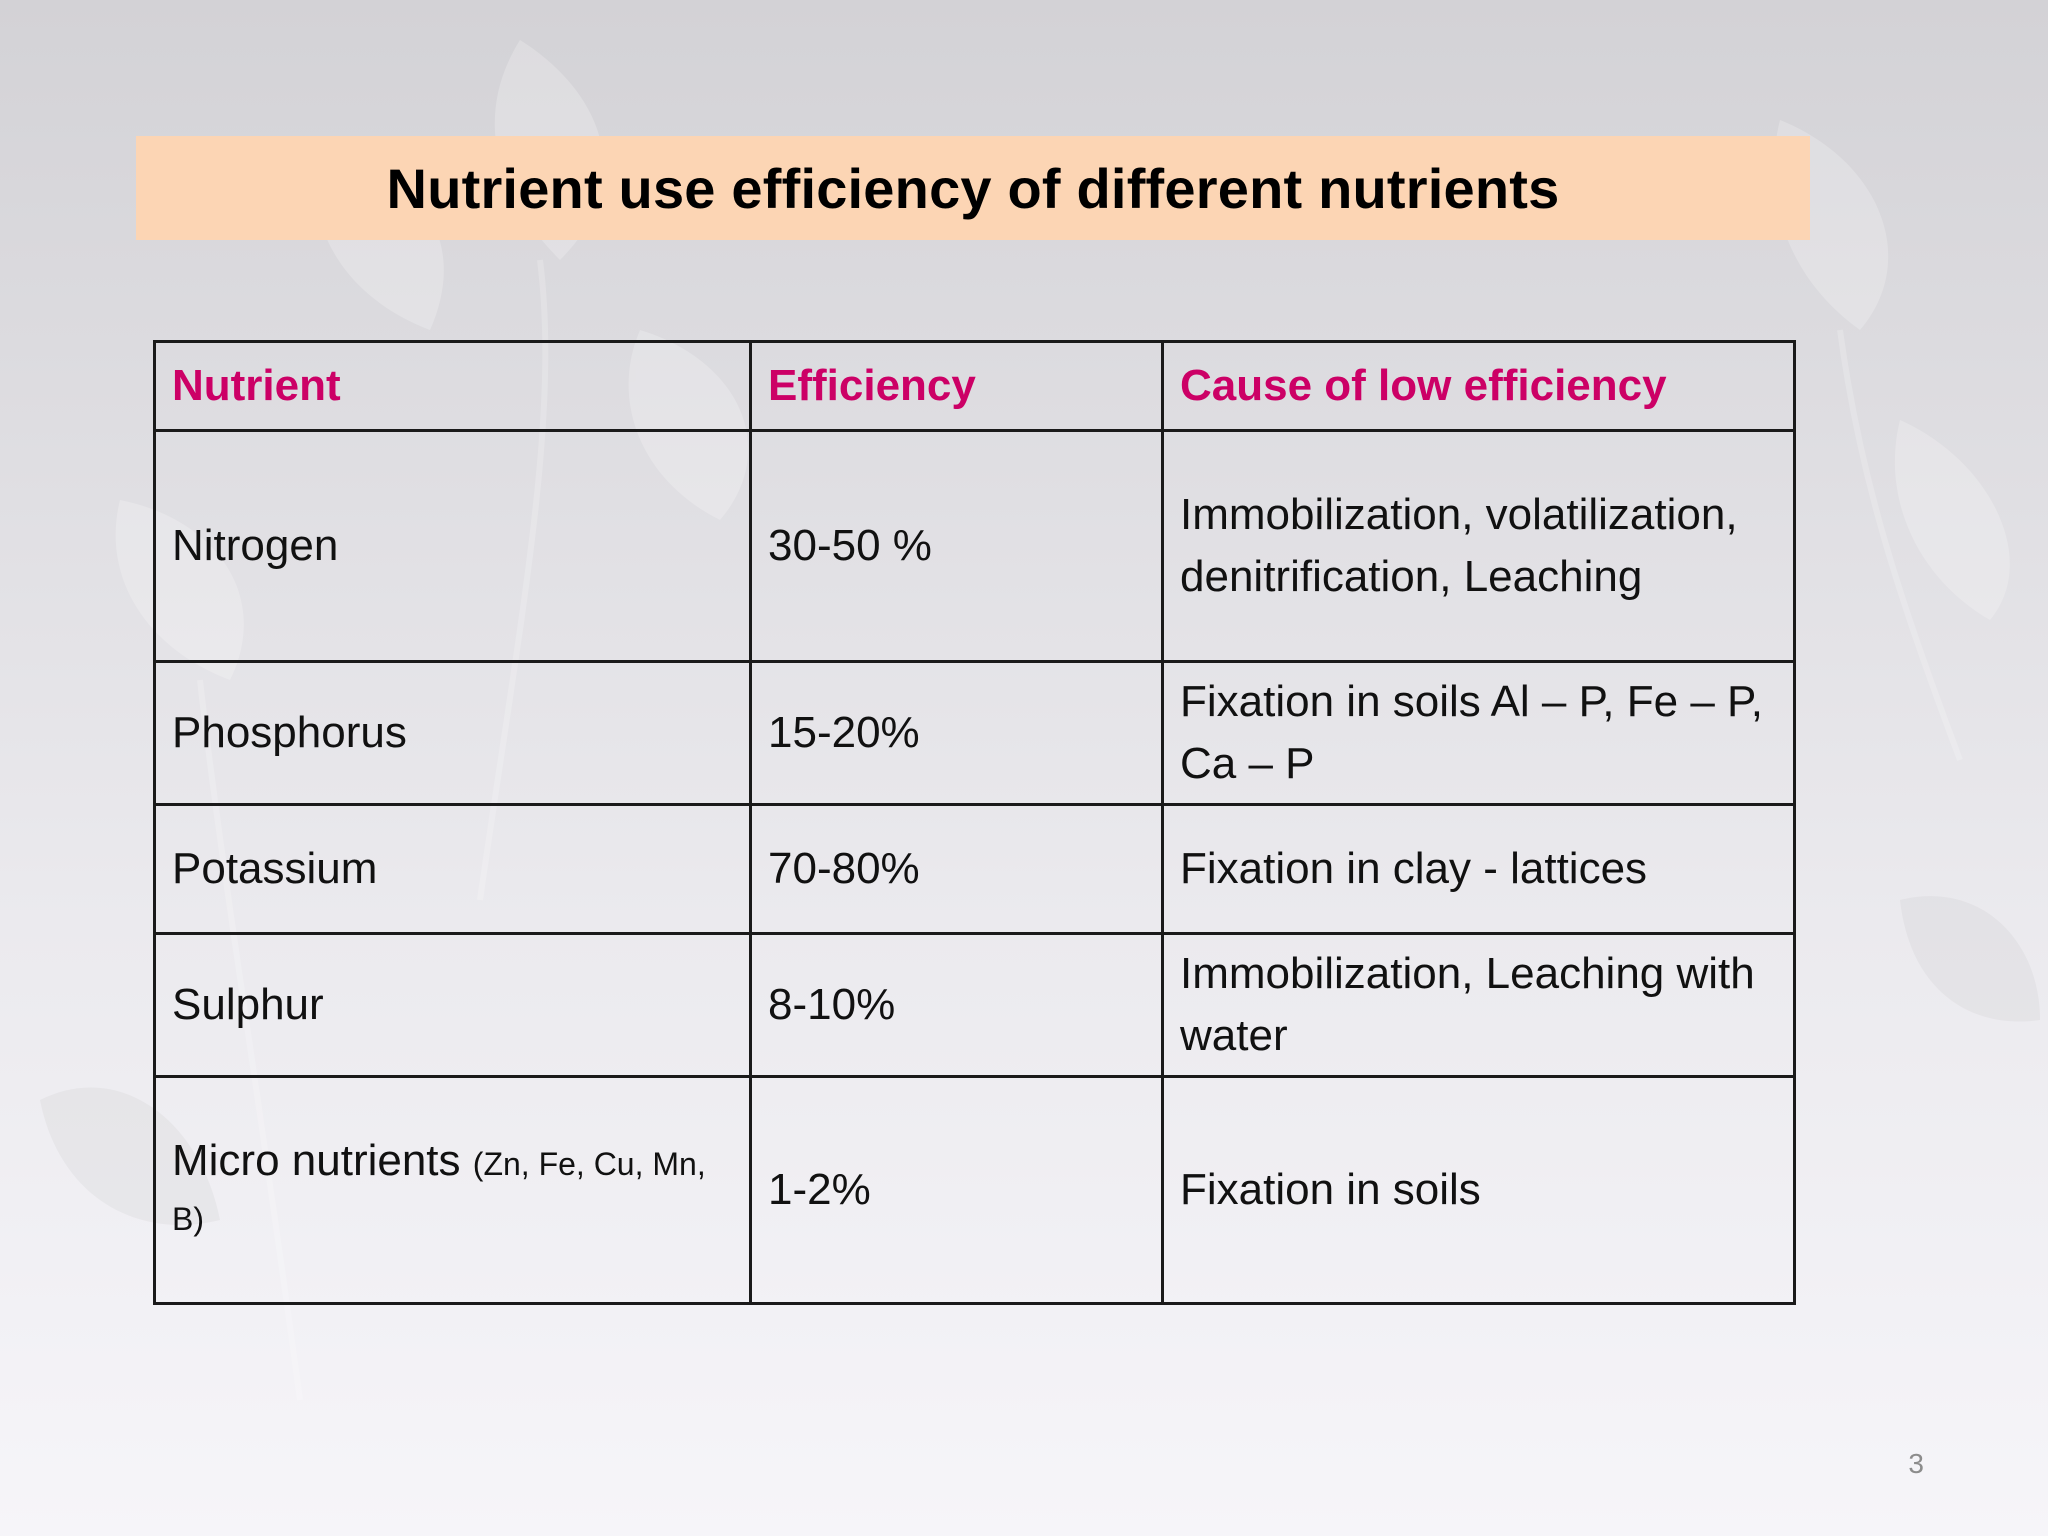 This screenshot has height=1536, width=2048. What do you see at coordinates (452, 1005) in the screenshot?
I see `cell-nutrient: Sulphur` at bounding box center [452, 1005].